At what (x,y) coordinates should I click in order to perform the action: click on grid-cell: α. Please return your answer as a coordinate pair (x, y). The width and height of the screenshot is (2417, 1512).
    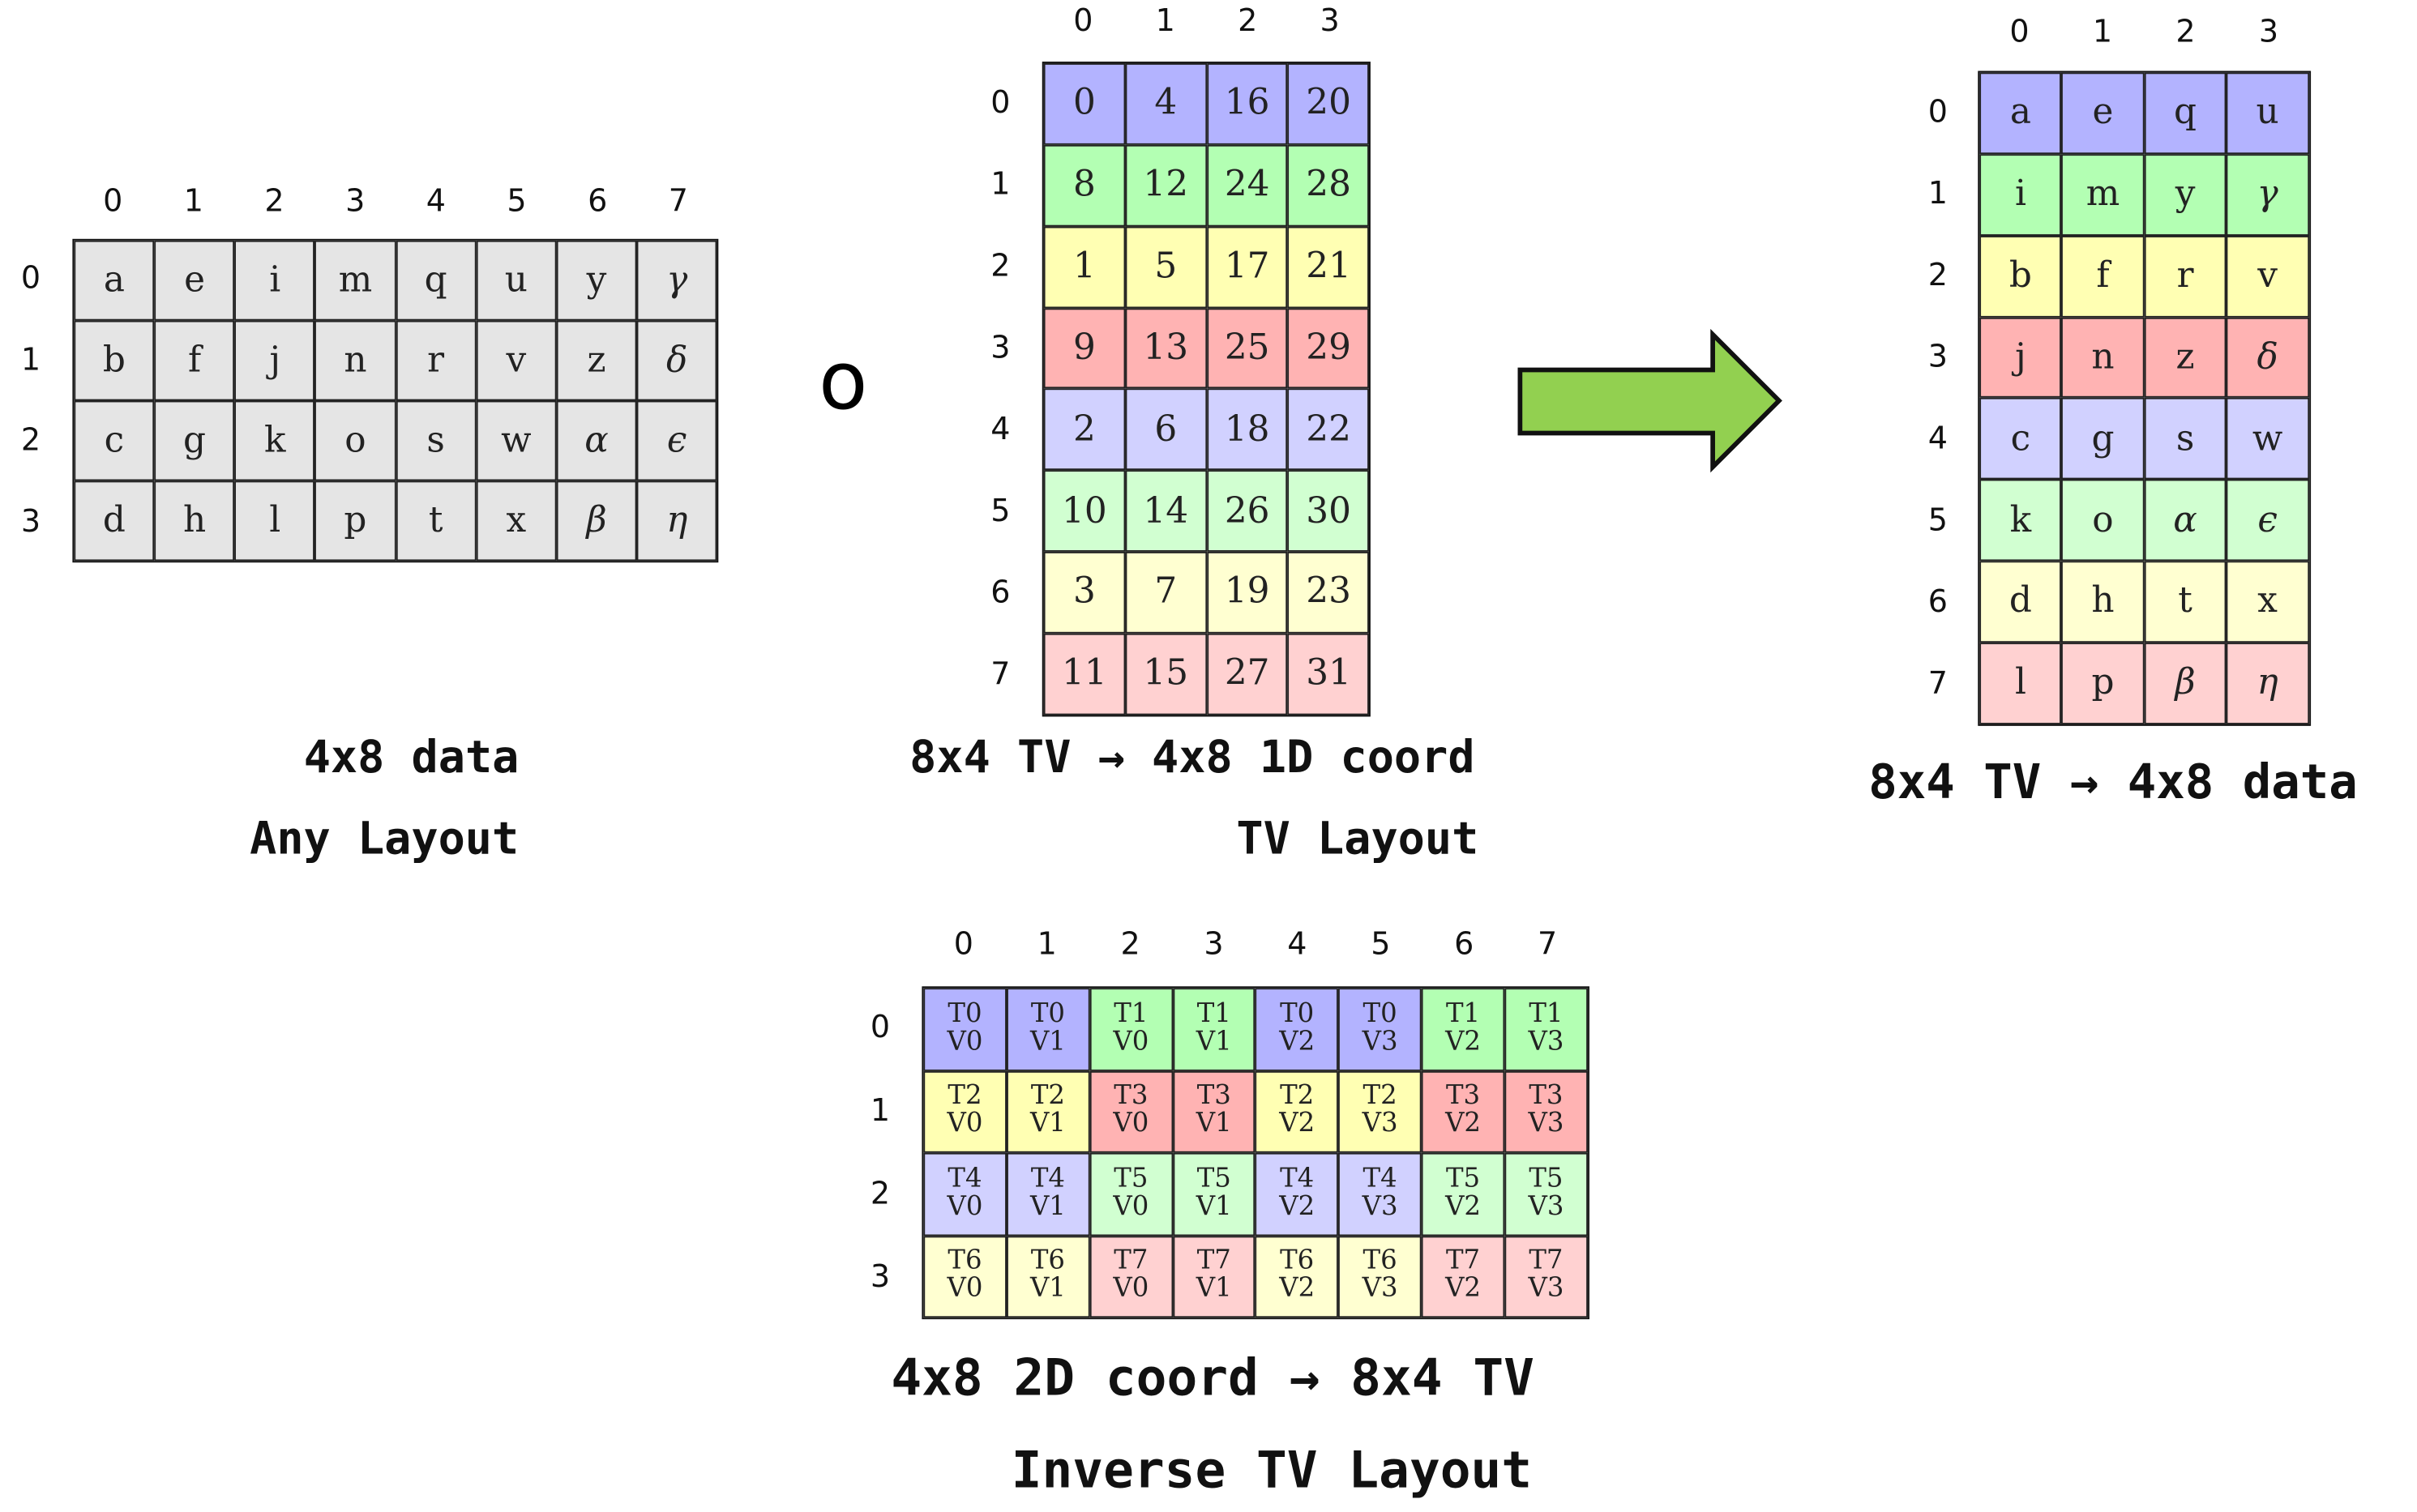
    Looking at the image, I should click on (2185, 520).